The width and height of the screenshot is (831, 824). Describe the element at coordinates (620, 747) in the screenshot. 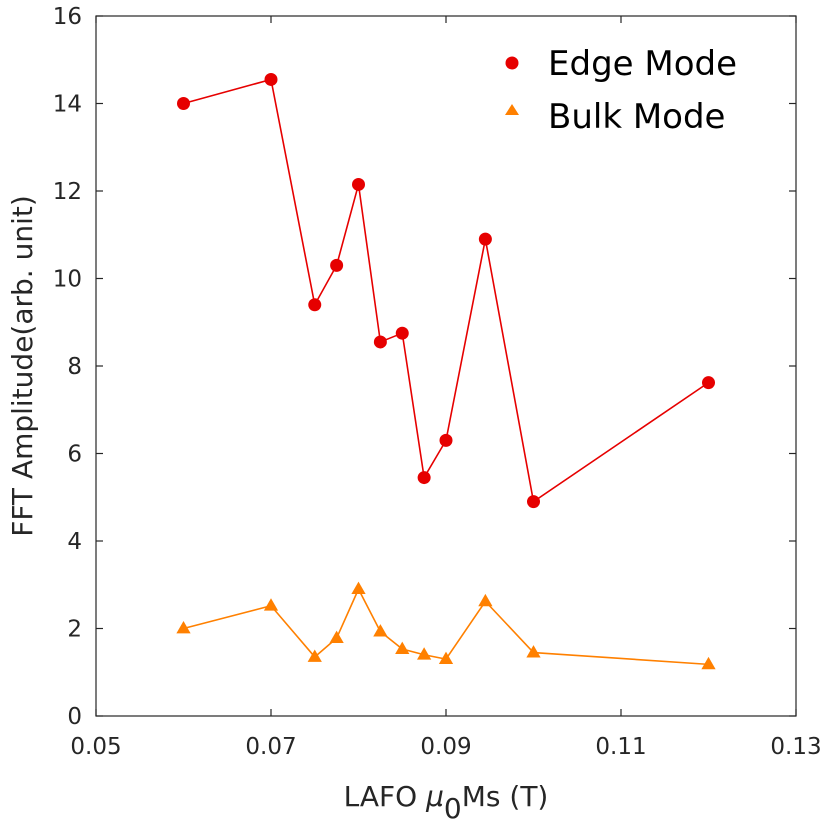

I see `x-tick-label: 0.11` at that location.